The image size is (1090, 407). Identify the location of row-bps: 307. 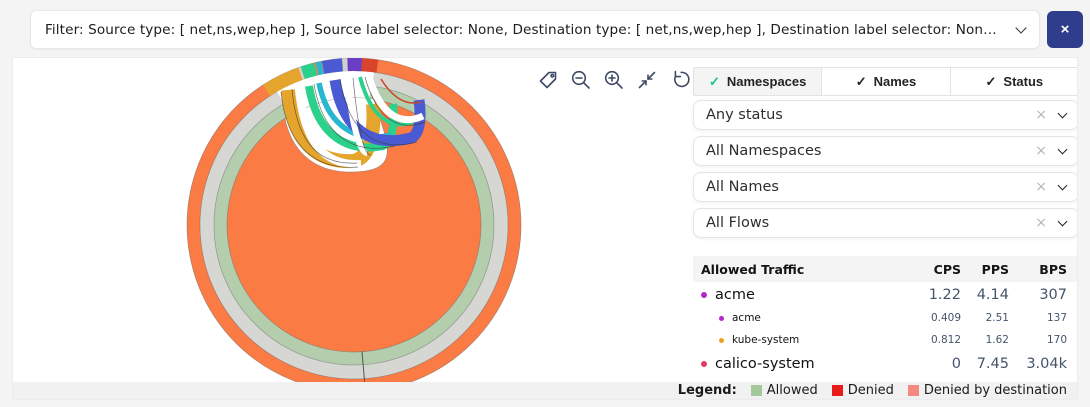
(1053, 294).